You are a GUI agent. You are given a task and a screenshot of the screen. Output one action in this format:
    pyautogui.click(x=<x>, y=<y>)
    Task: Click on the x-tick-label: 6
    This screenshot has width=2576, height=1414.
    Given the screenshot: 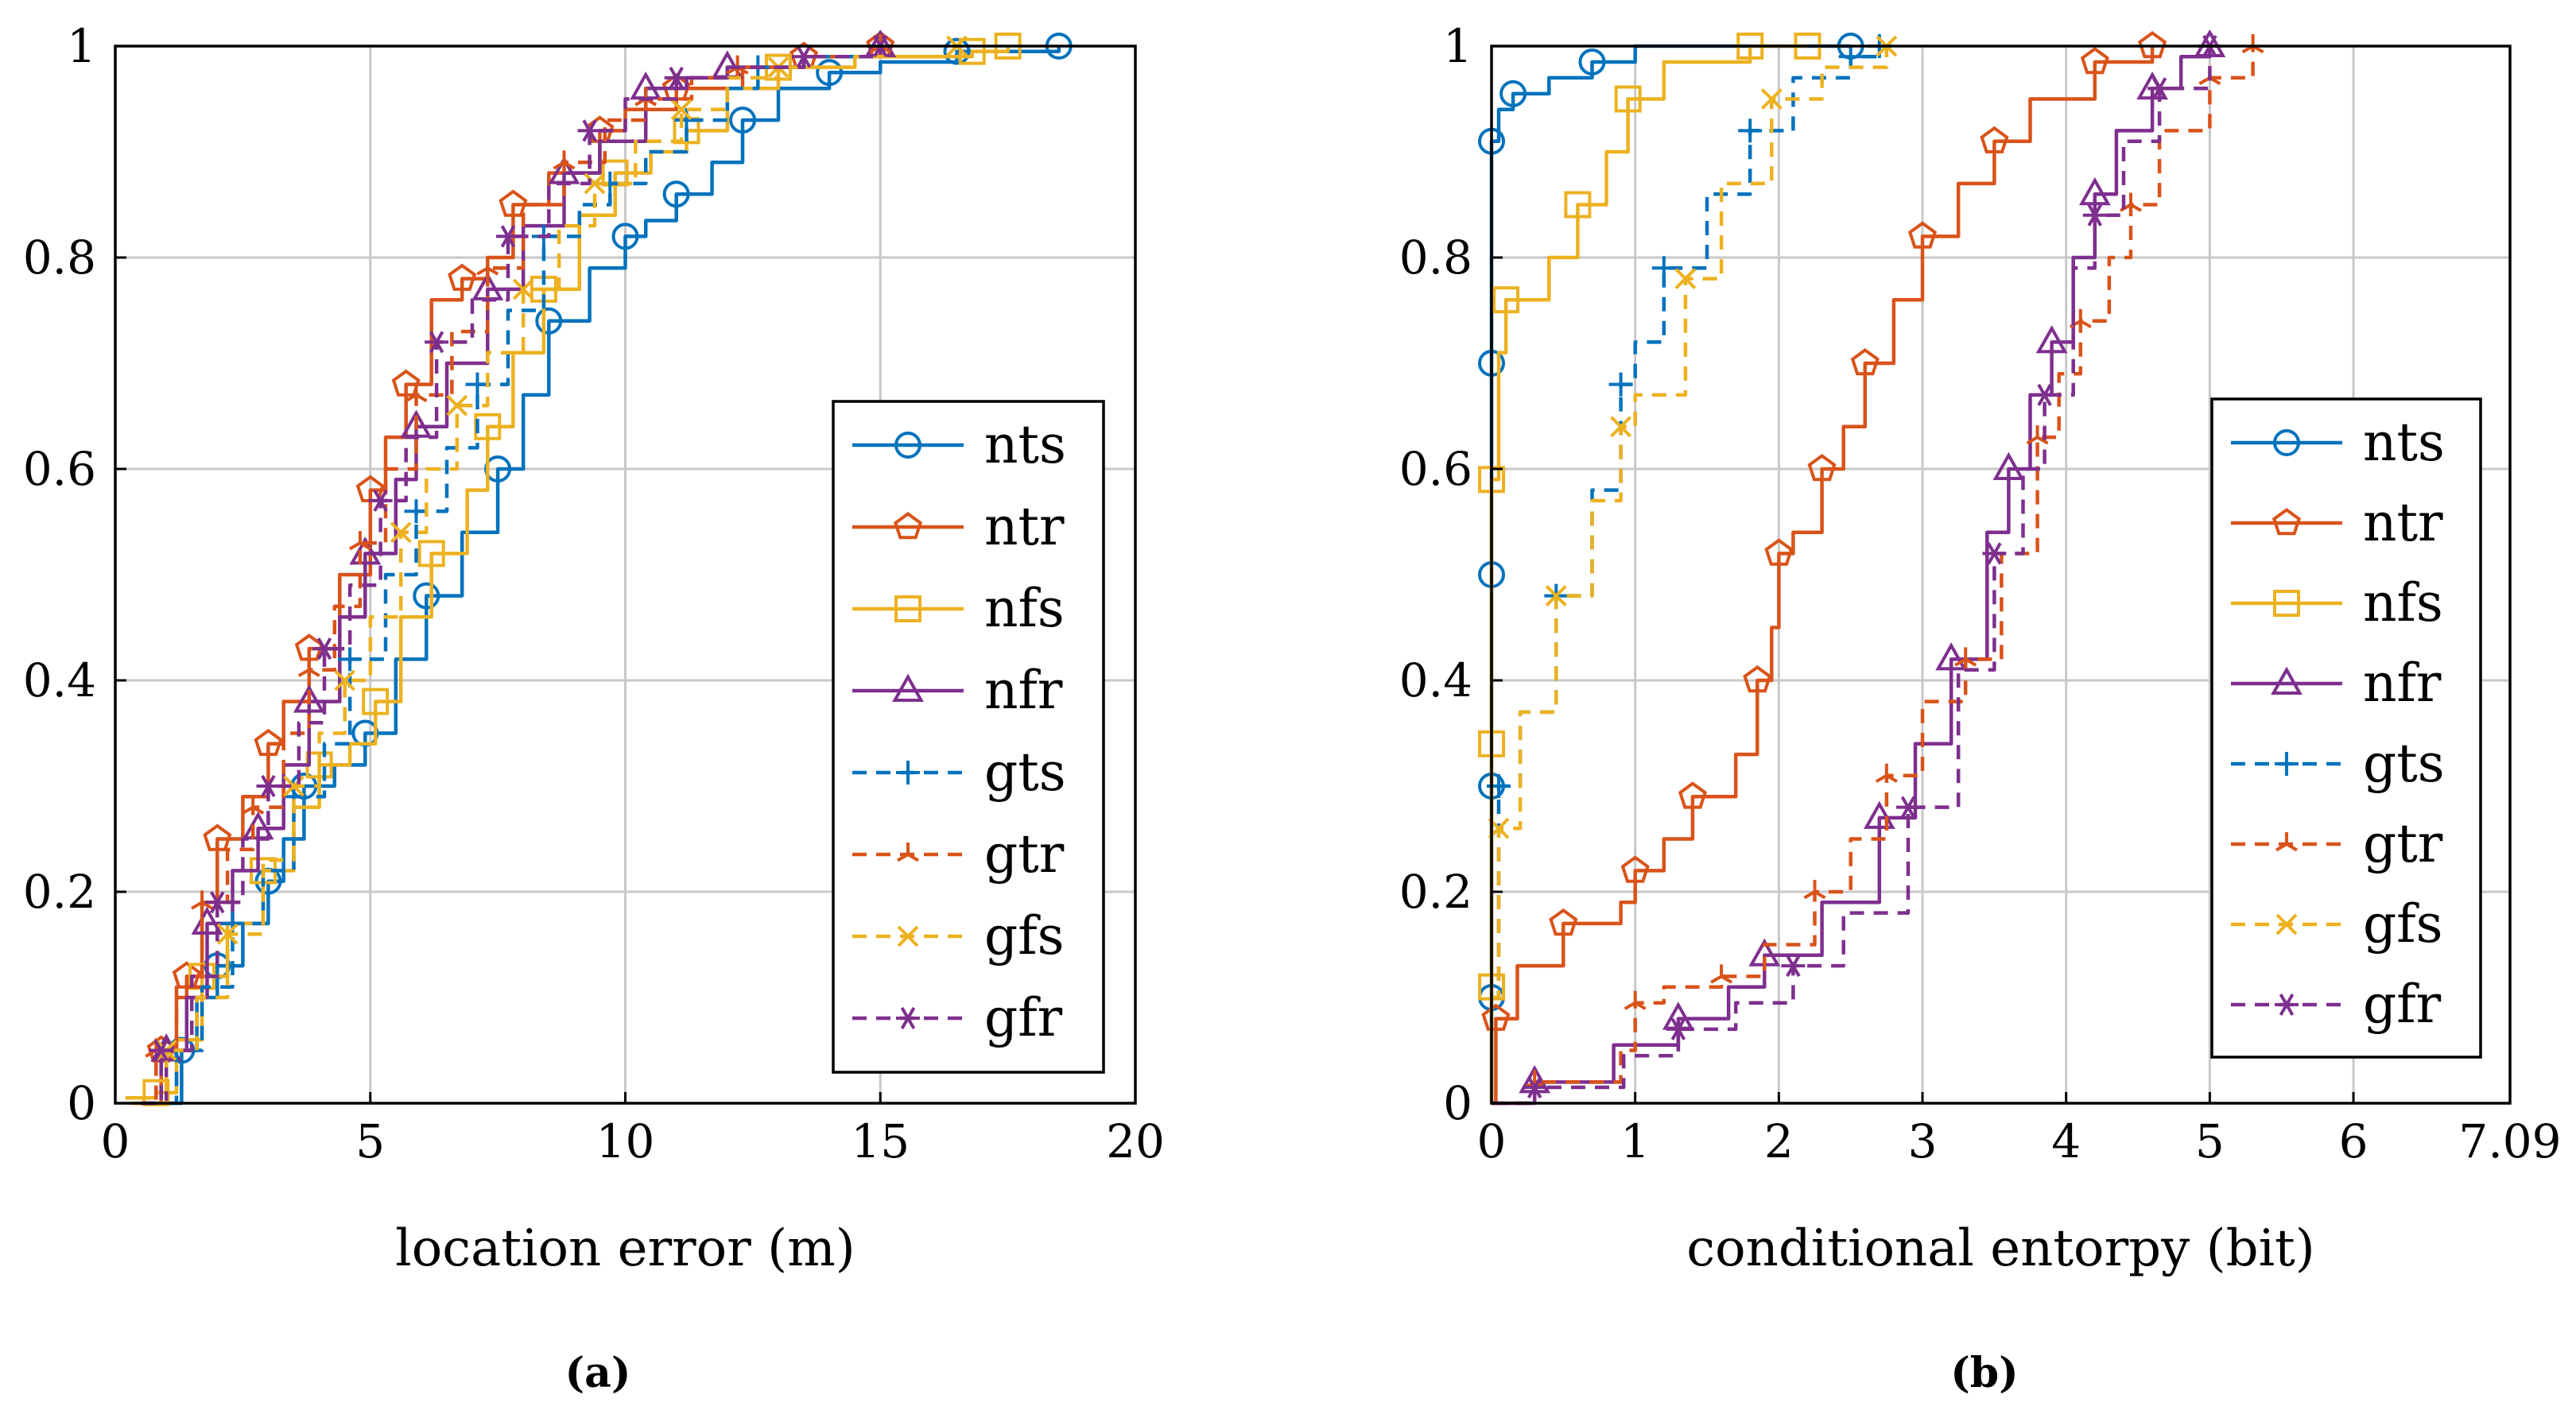 What is the action you would take?
    pyautogui.click(x=2353, y=1141)
    